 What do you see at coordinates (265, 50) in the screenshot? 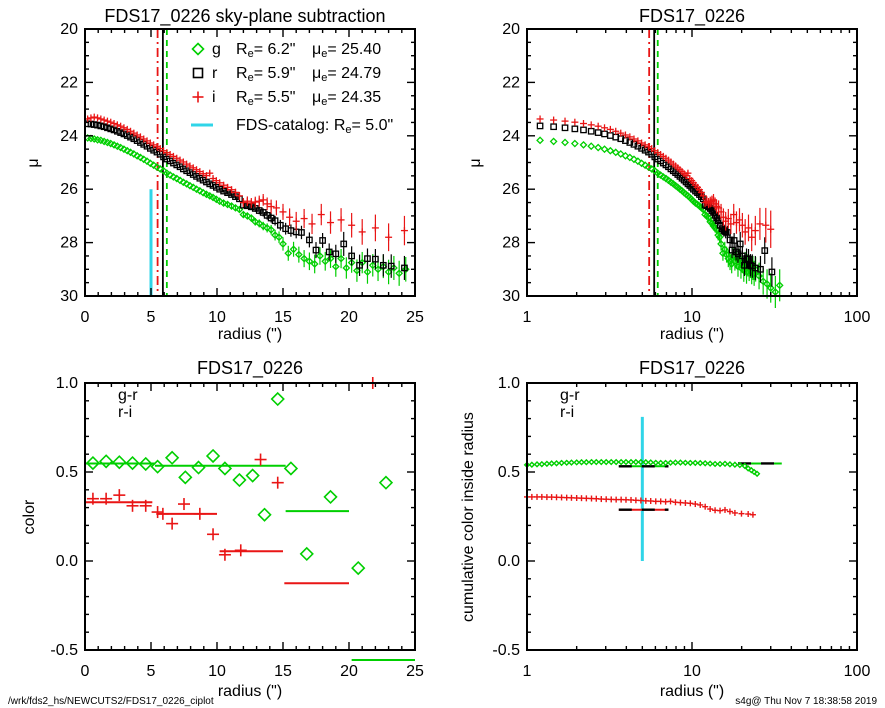
I see `legend-re-value: Re= 6.2"` at bounding box center [265, 50].